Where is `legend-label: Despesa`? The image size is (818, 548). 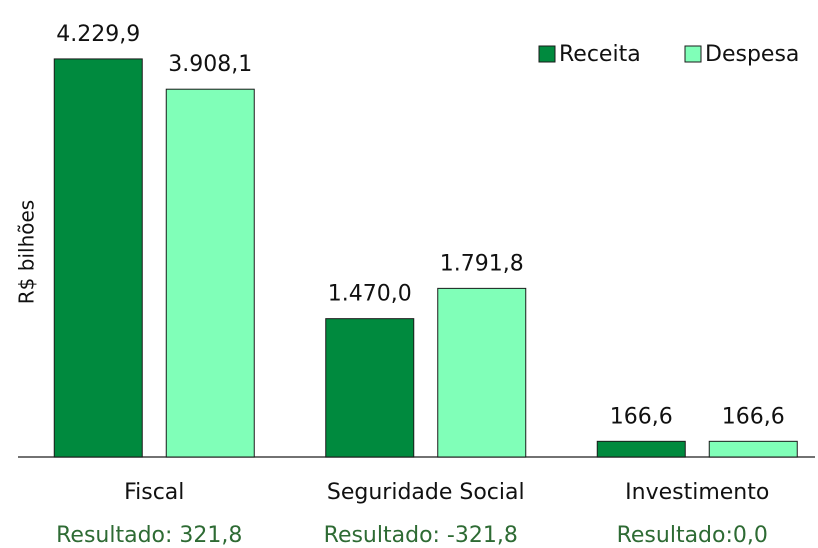 legend-label: Despesa is located at coordinates (752, 54).